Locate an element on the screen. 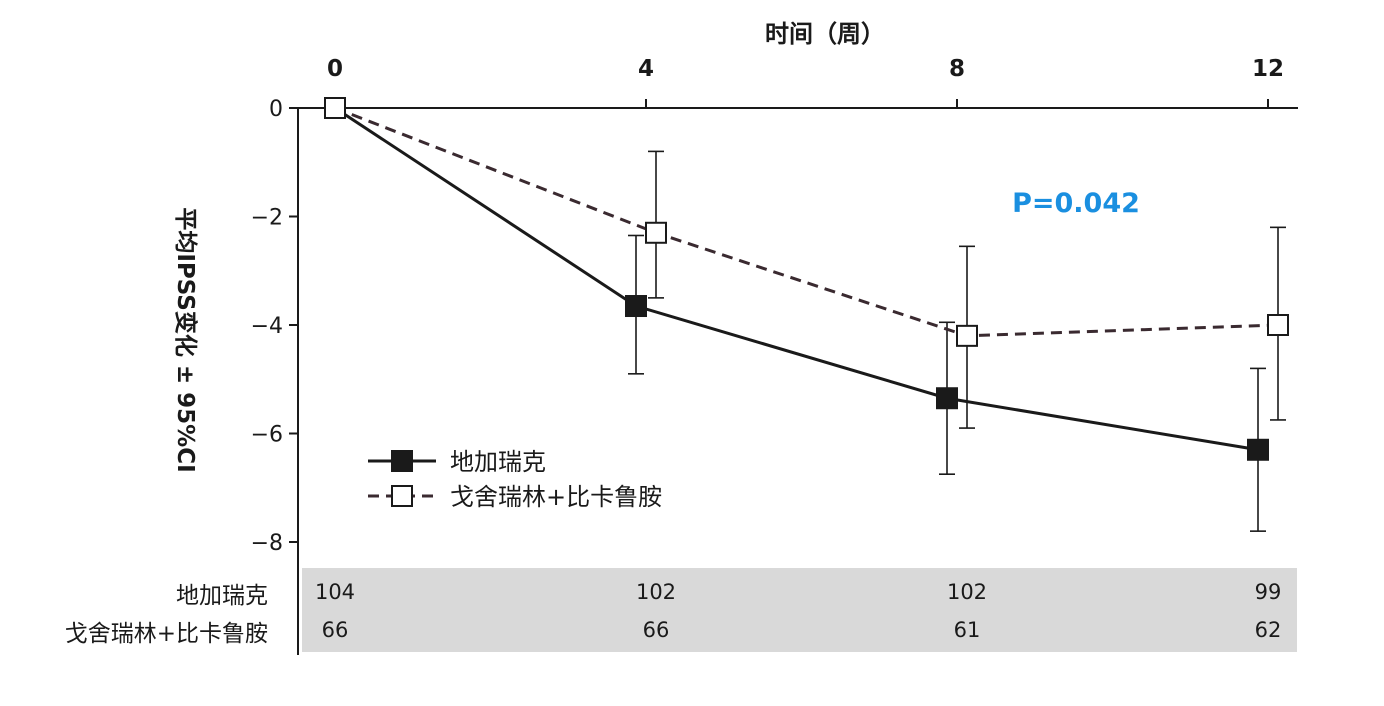  x-tick-label-1: 4 is located at coordinates (646, 69).